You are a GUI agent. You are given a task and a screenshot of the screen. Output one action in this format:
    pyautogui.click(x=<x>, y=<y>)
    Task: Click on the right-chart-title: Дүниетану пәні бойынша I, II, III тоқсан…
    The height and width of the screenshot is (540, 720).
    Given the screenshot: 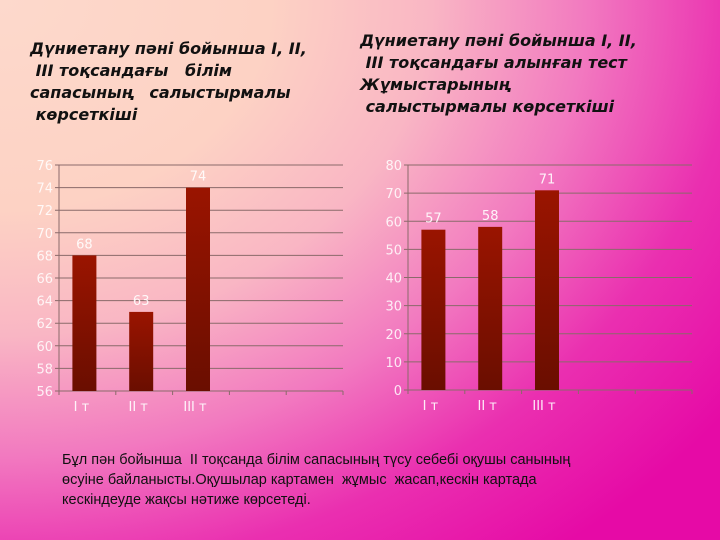 What is the action you would take?
    pyautogui.click(x=498, y=73)
    